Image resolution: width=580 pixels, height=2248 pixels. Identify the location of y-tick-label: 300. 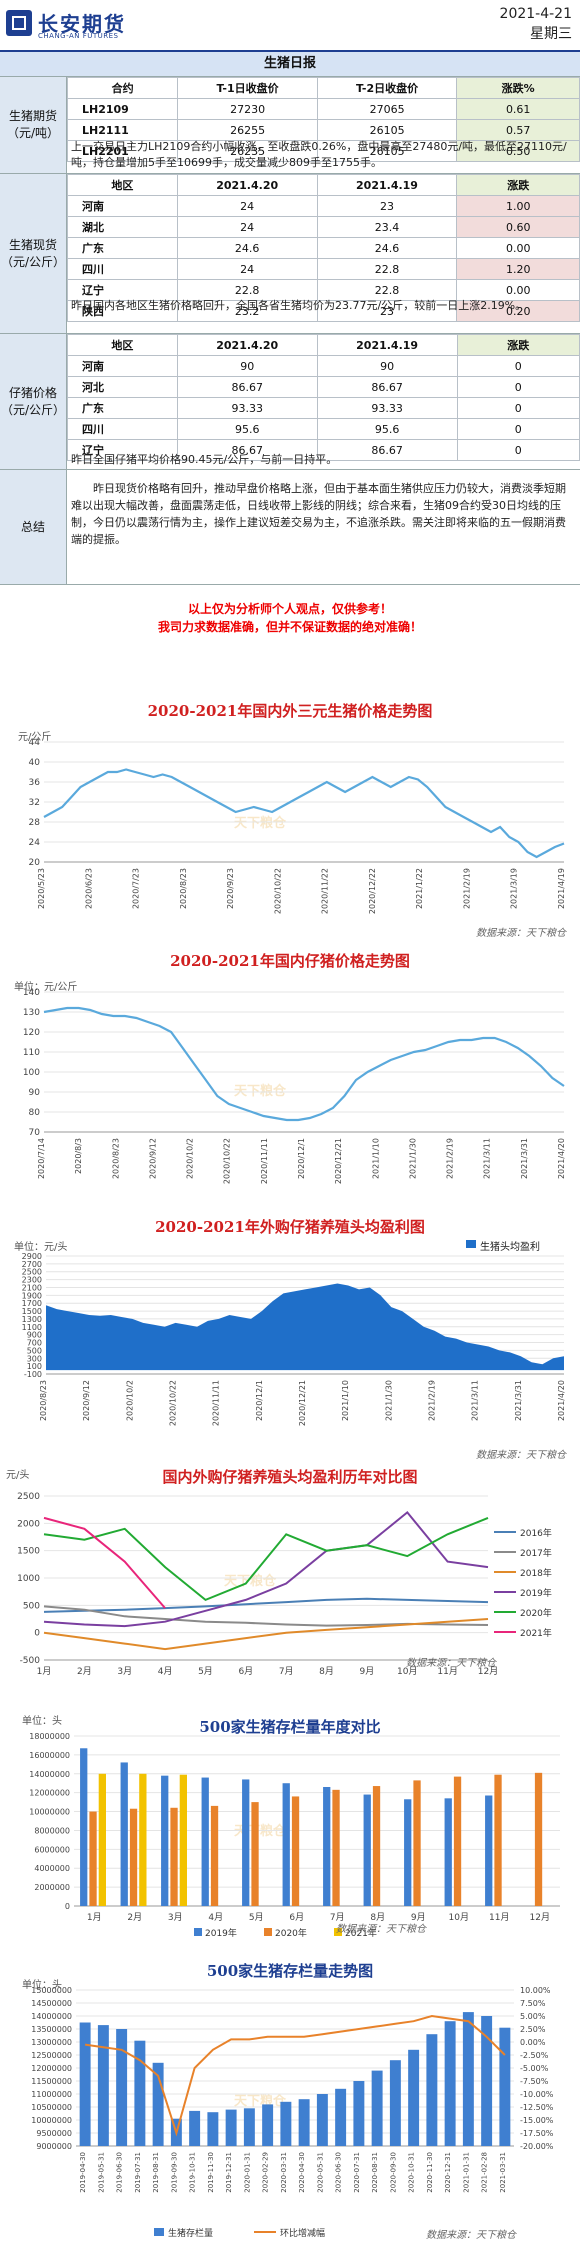
(34, 1358).